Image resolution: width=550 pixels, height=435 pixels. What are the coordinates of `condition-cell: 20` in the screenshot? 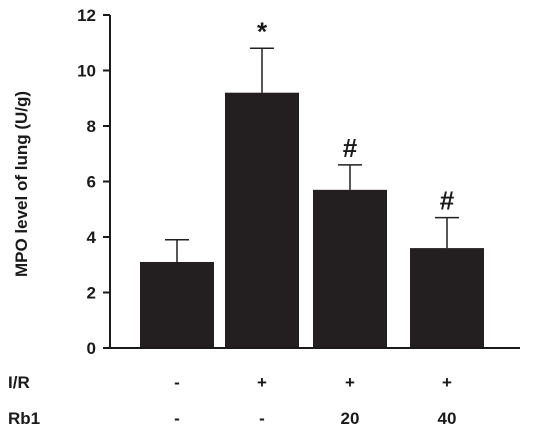 It's located at (350, 418).